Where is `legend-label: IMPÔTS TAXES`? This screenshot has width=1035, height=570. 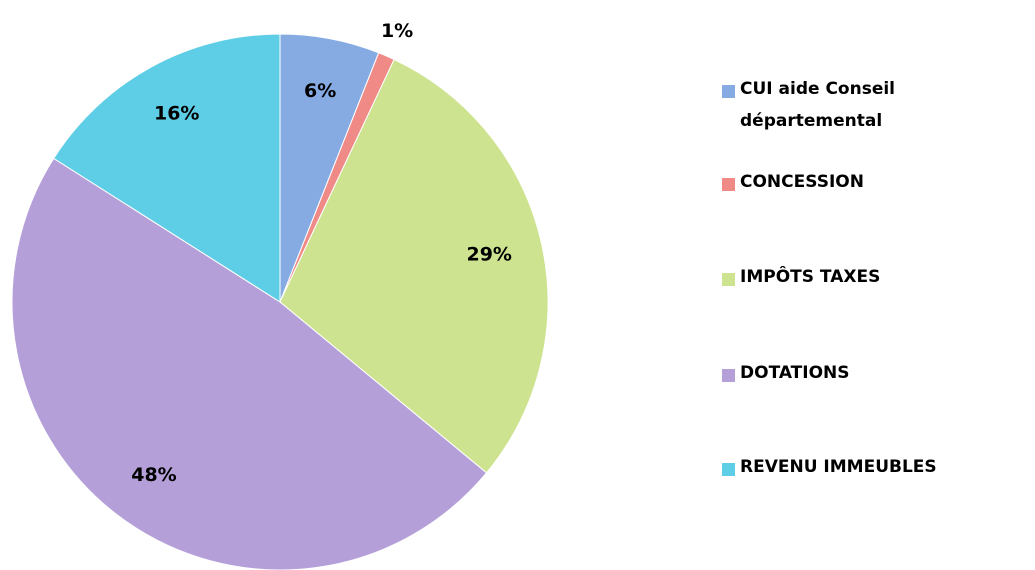 legend-label: IMPÔTS TAXES is located at coordinates (810, 277).